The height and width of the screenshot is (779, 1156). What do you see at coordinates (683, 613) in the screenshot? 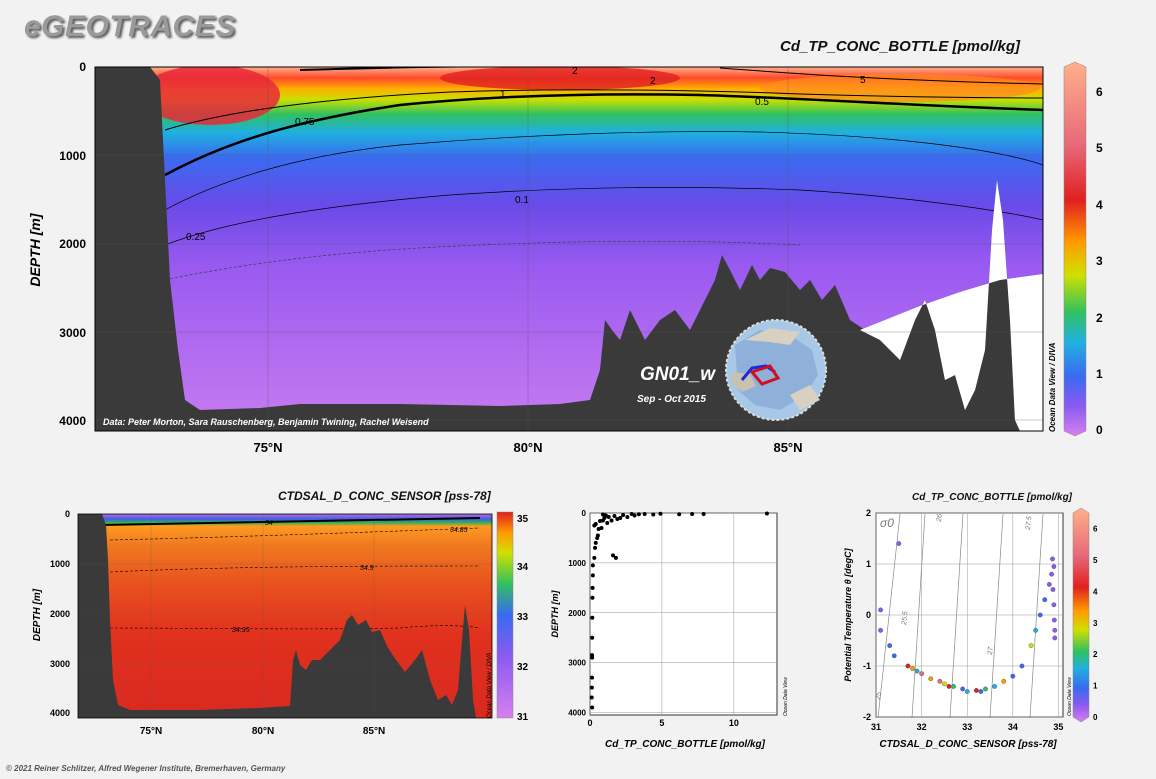
I see `profile-grid` at bounding box center [683, 613].